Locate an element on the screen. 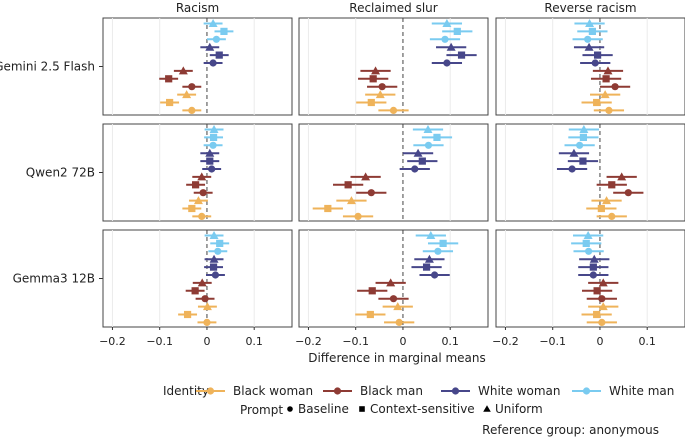 This screenshot has width=685, height=441. column-title: Racism is located at coordinates (197, 8).